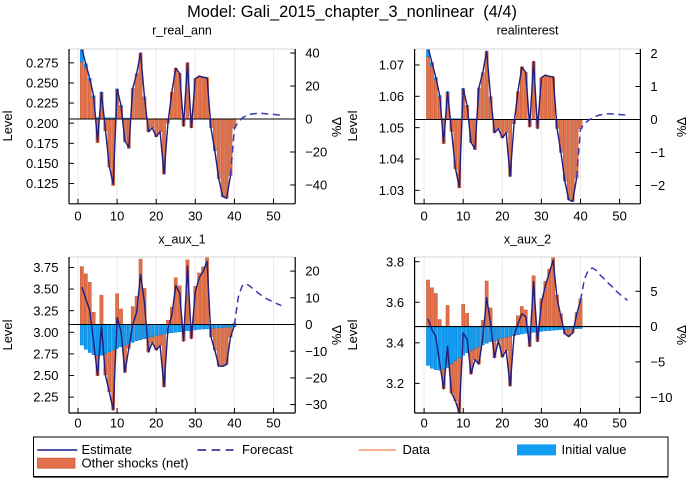 The image size is (700, 500). Describe the element at coordinates (45, 397) in the screenshot. I see `svg-text: 2.25` at that location.